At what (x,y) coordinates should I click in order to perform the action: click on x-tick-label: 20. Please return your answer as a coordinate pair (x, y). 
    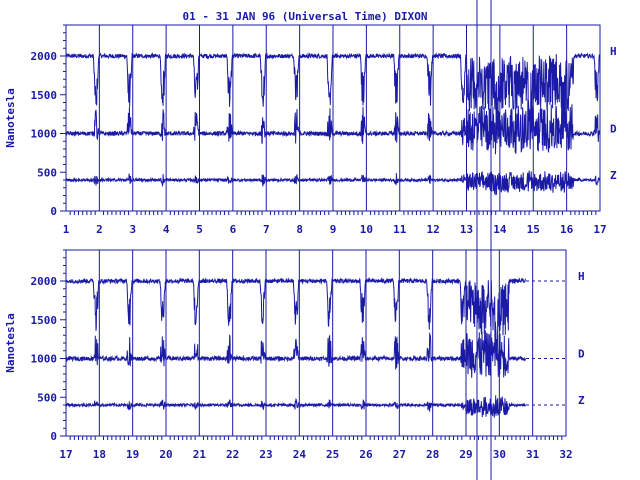
    Looking at the image, I should click on (165, 454).